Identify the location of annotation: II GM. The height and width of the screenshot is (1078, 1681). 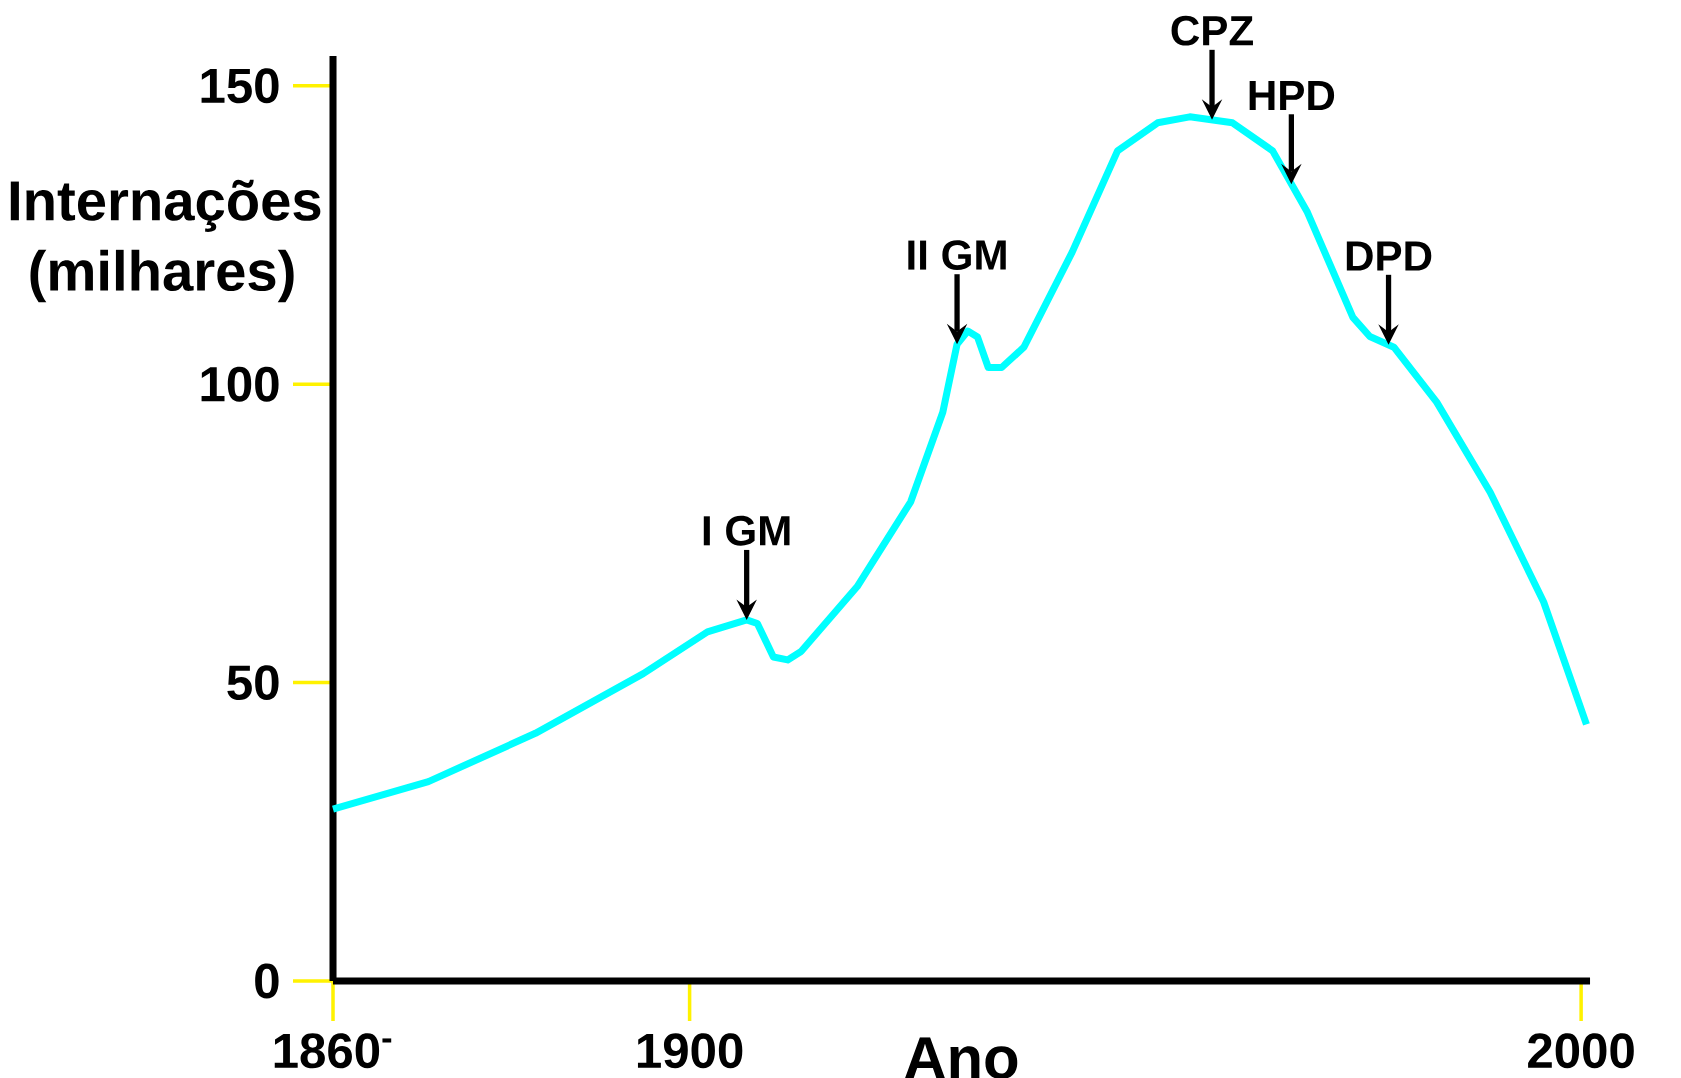
(957, 255).